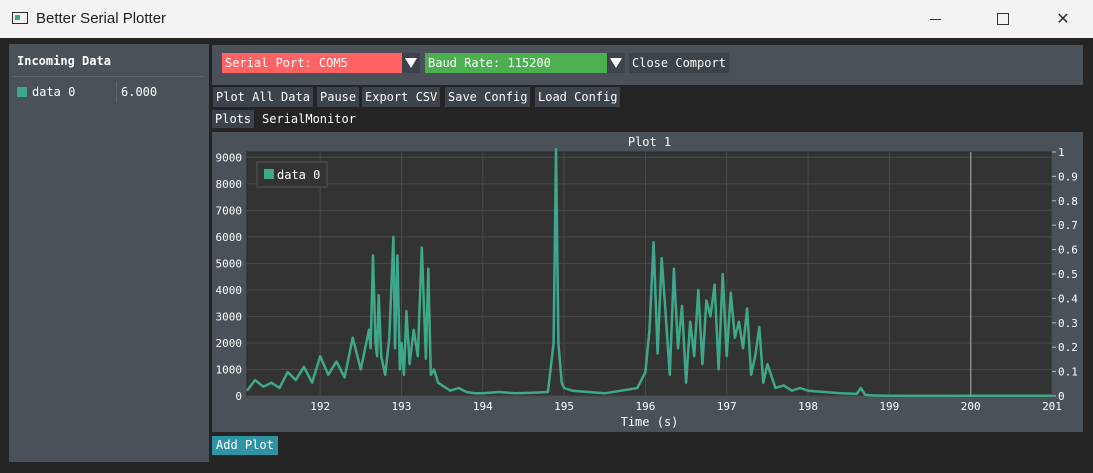 The height and width of the screenshot is (473, 1093). Describe the element at coordinates (229, 343) in the screenshot. I see `y-tick-label: 2000` at that location.